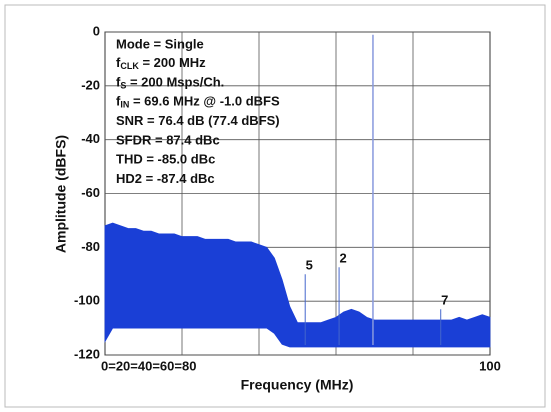  I want to click on annotation: fIN = 69.6 MHz @ -1.0 dBFS, so click(198, 102).